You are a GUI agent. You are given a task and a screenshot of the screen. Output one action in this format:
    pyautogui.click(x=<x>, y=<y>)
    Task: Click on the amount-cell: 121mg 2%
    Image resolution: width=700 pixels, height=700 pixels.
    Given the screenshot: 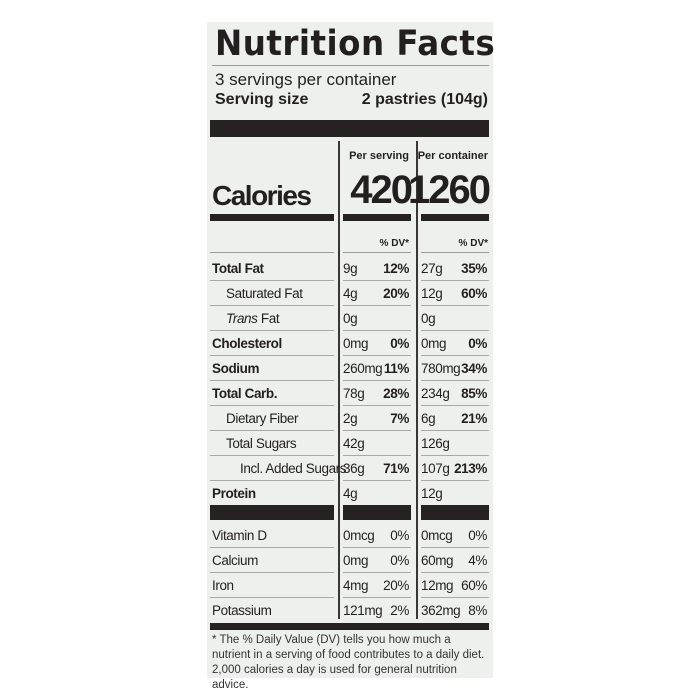 What is the action you would take?
    pyautogui.click(x=377, y=610)
    